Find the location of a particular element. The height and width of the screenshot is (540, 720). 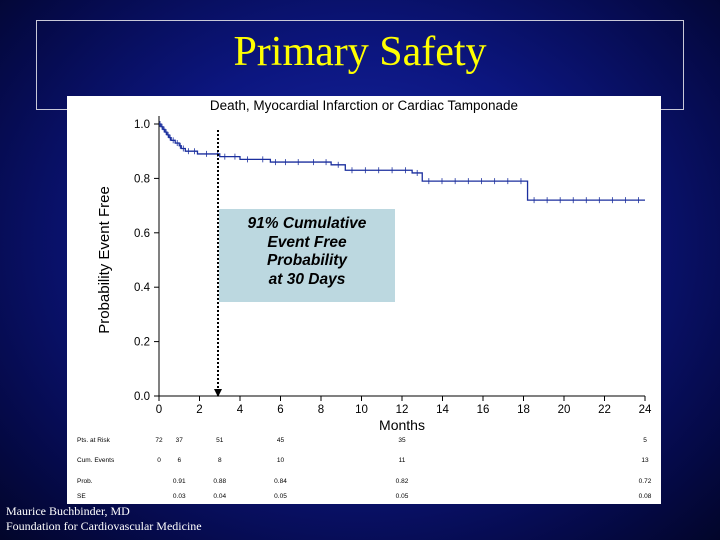

x-tick-label: 0 is located at coordinates (159, 410).